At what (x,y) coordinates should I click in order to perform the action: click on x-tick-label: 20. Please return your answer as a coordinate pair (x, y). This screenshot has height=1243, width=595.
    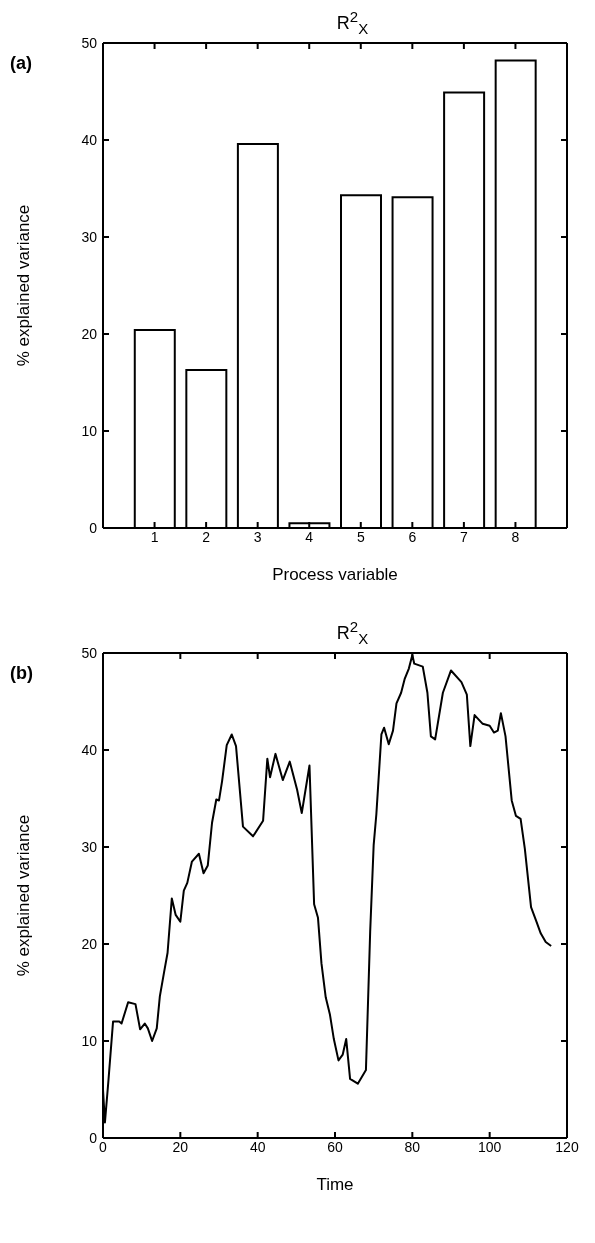
    Looking at the image, I should click on (180, 1146).